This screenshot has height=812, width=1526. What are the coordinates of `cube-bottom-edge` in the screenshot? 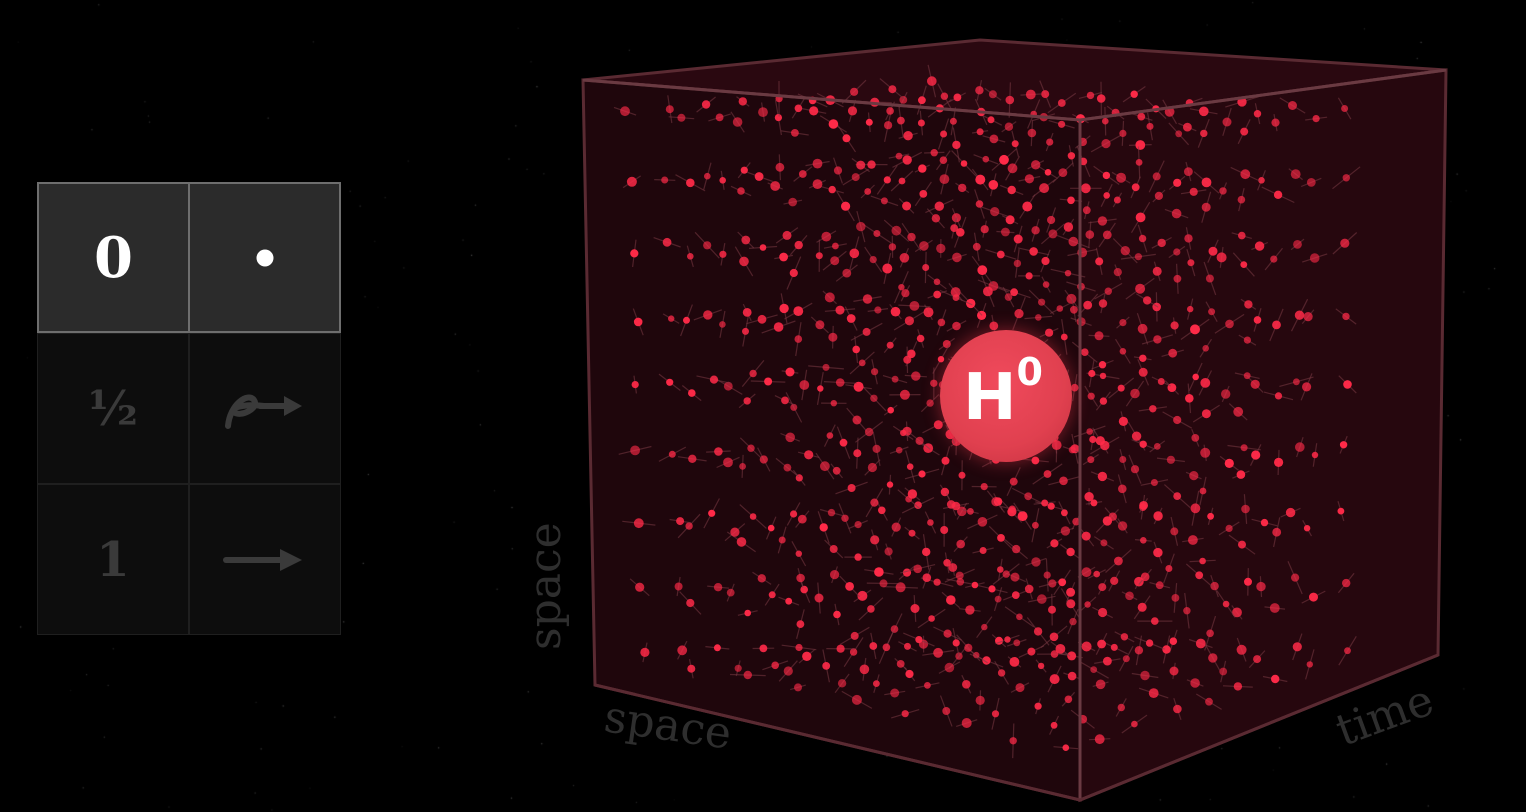 It's located at (1016, 727).